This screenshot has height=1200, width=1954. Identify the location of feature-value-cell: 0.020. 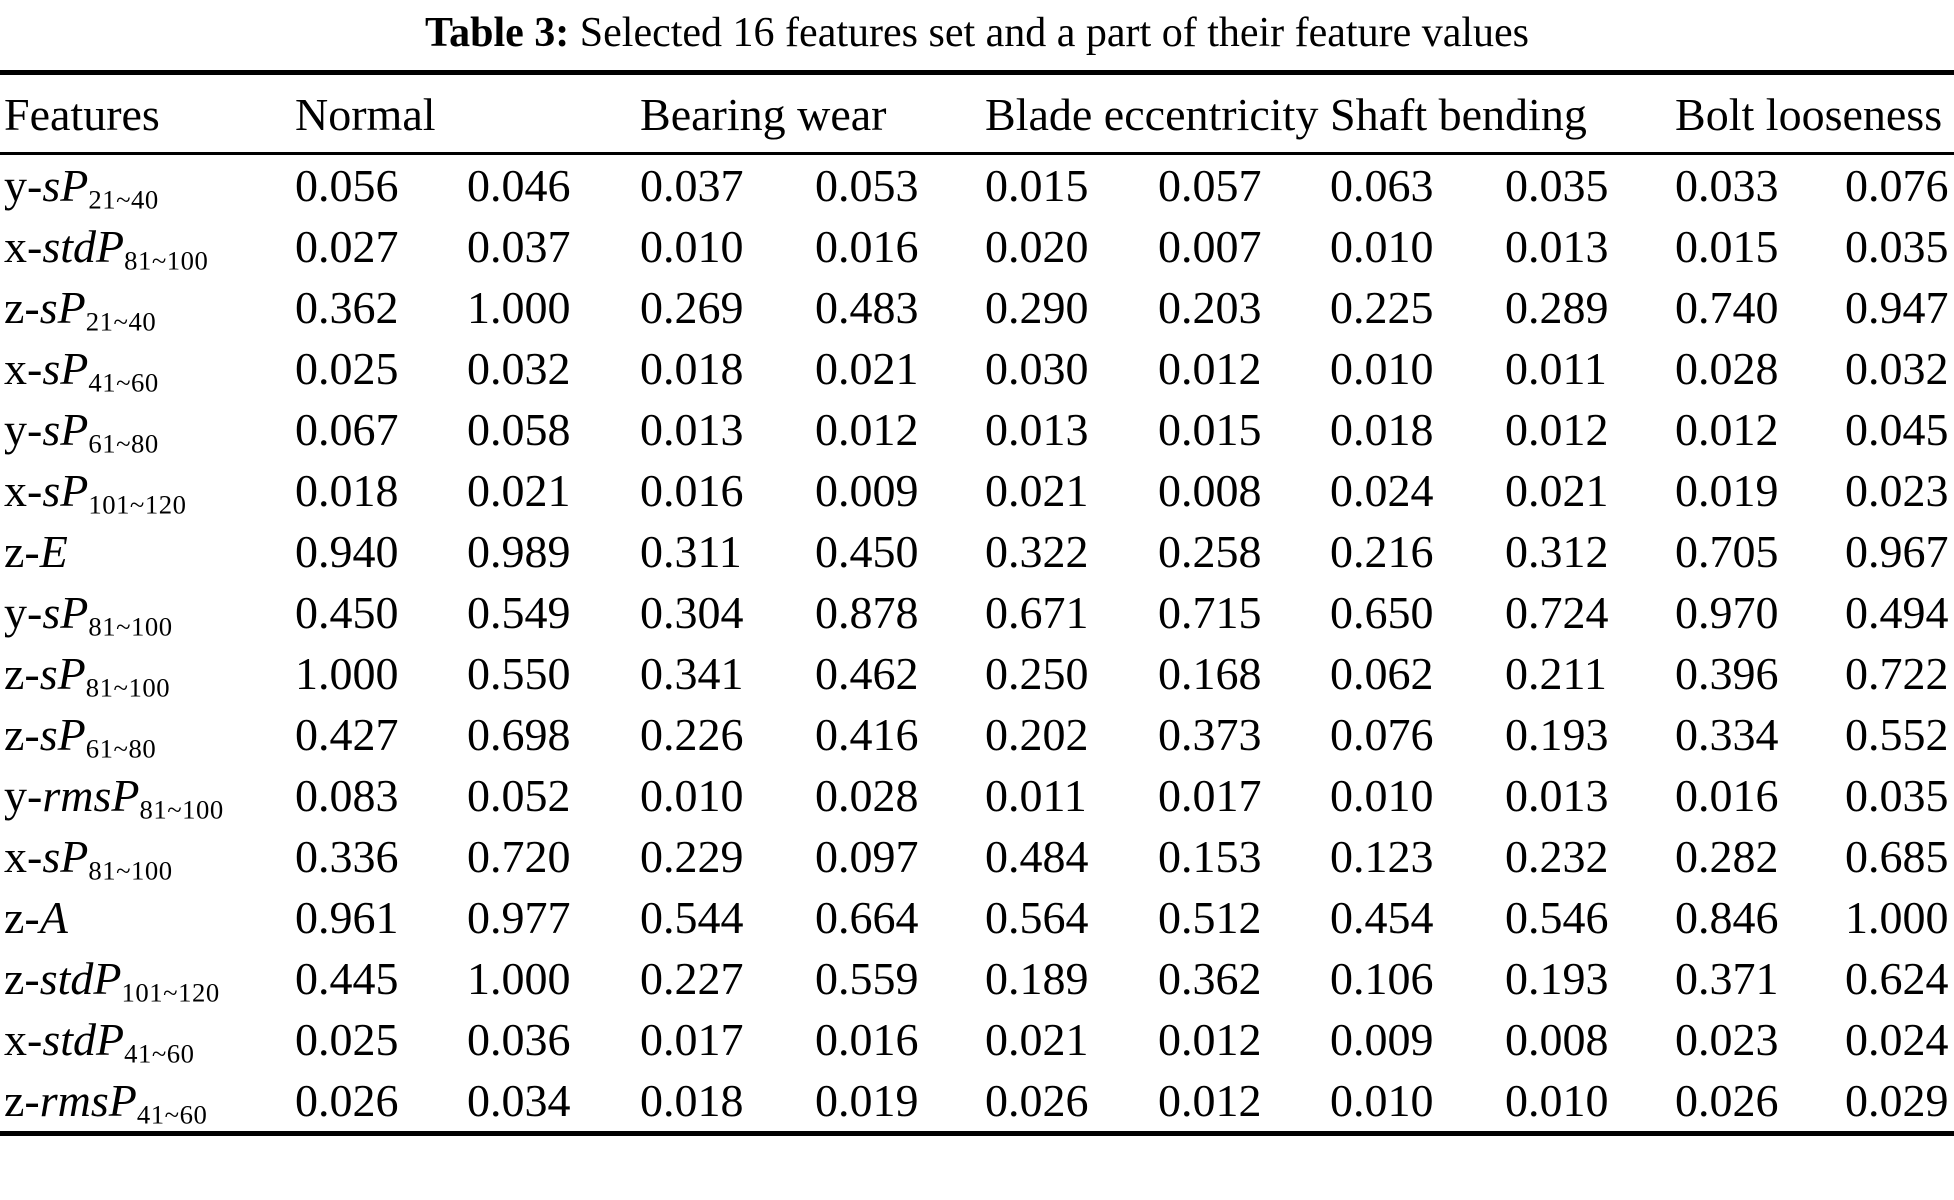
(1037, 247).